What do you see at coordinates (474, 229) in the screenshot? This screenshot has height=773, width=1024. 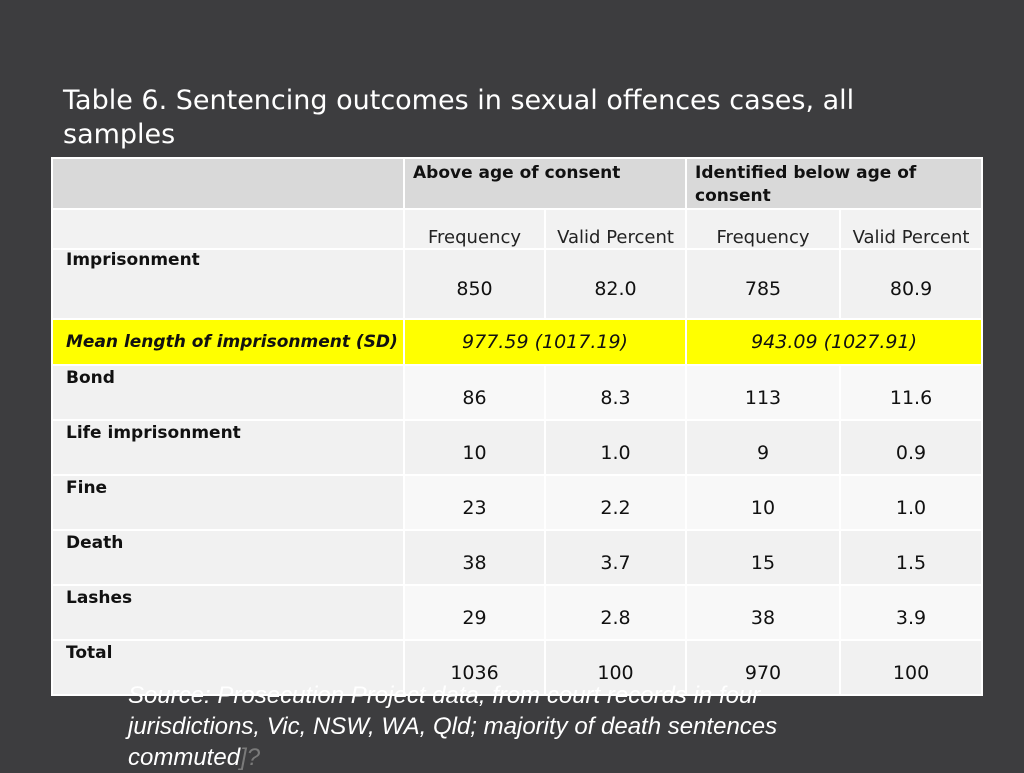 I see `column-header-frequency-above: Frequency` at bounding box center [474, 229].